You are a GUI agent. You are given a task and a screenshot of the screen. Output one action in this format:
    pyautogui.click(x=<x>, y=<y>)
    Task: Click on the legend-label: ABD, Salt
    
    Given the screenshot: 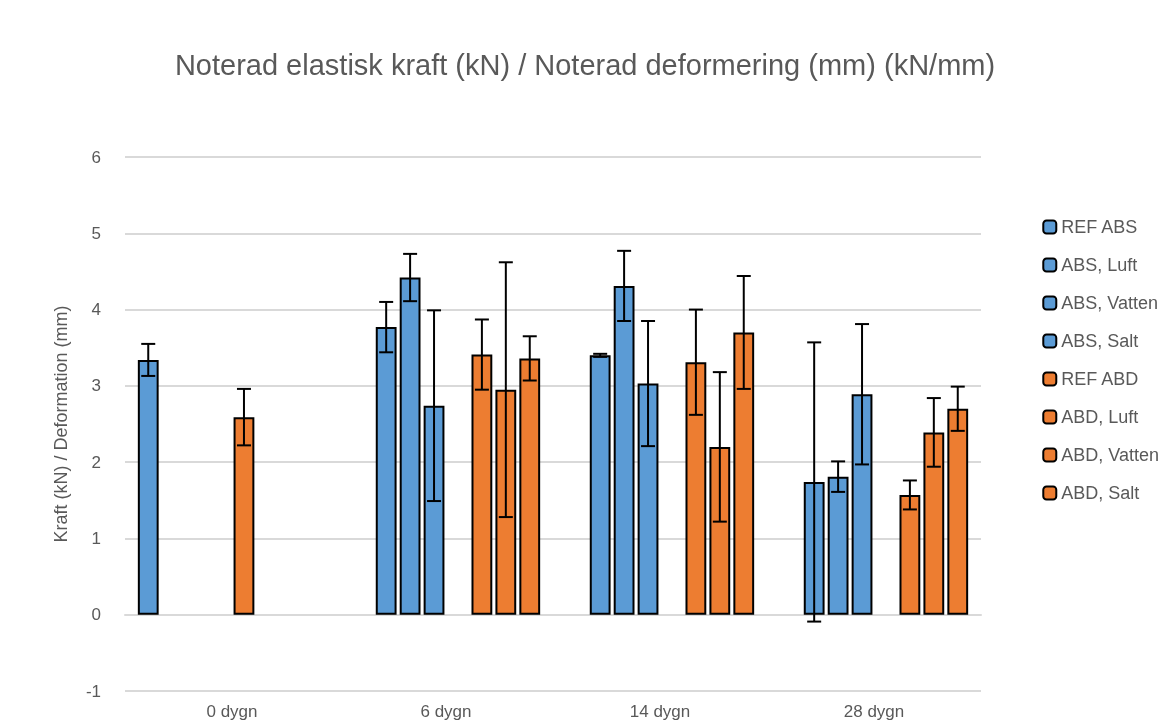 What is the action you would take?
    pyautogui.click(x=1100, y=493)
    